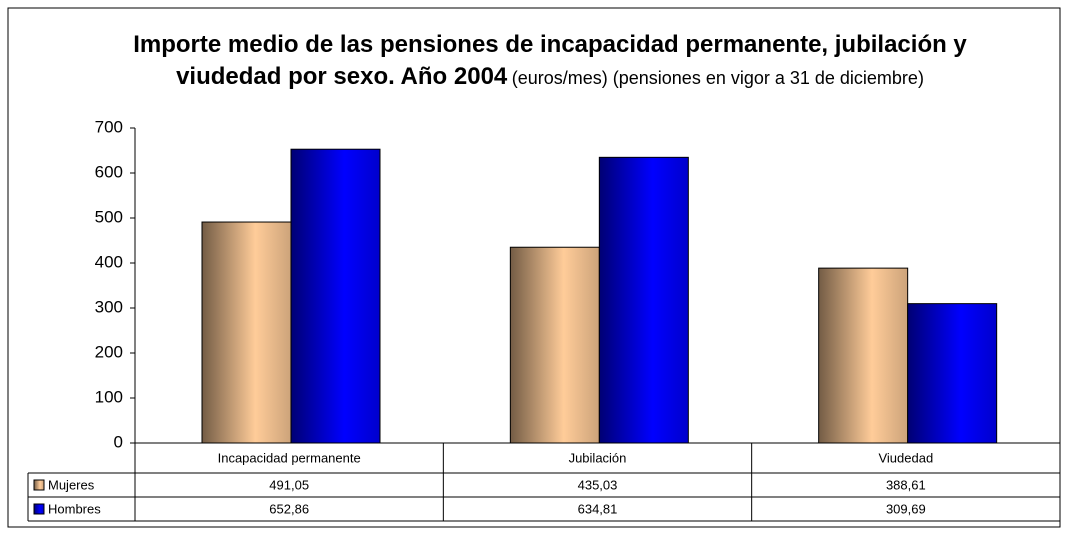 Image resolution: width=1068 pixels, height=535 pixels. What do you see at coordinates (74, 508) in the screenshot?
I see `legend-label: Hombres` at bounding box center [74, 508].